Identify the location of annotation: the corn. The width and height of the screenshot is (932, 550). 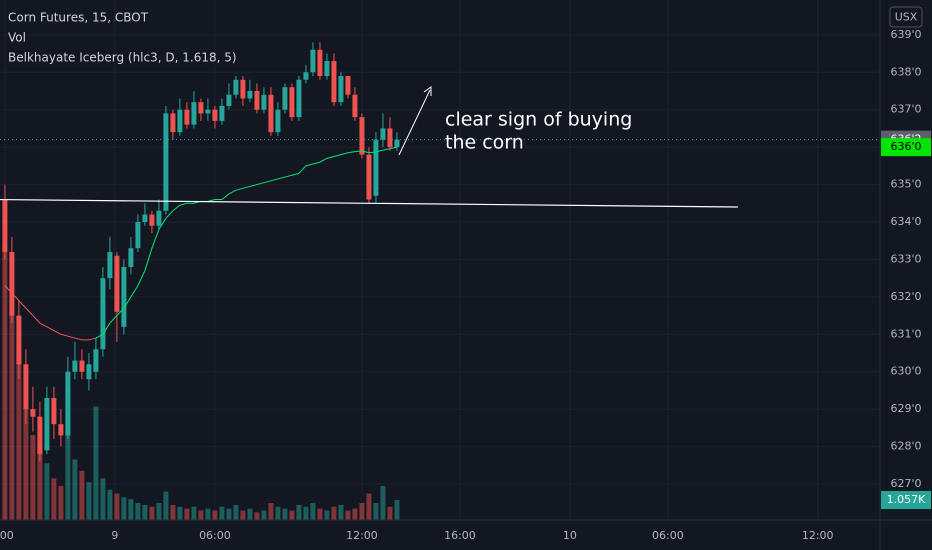
(484, 143).